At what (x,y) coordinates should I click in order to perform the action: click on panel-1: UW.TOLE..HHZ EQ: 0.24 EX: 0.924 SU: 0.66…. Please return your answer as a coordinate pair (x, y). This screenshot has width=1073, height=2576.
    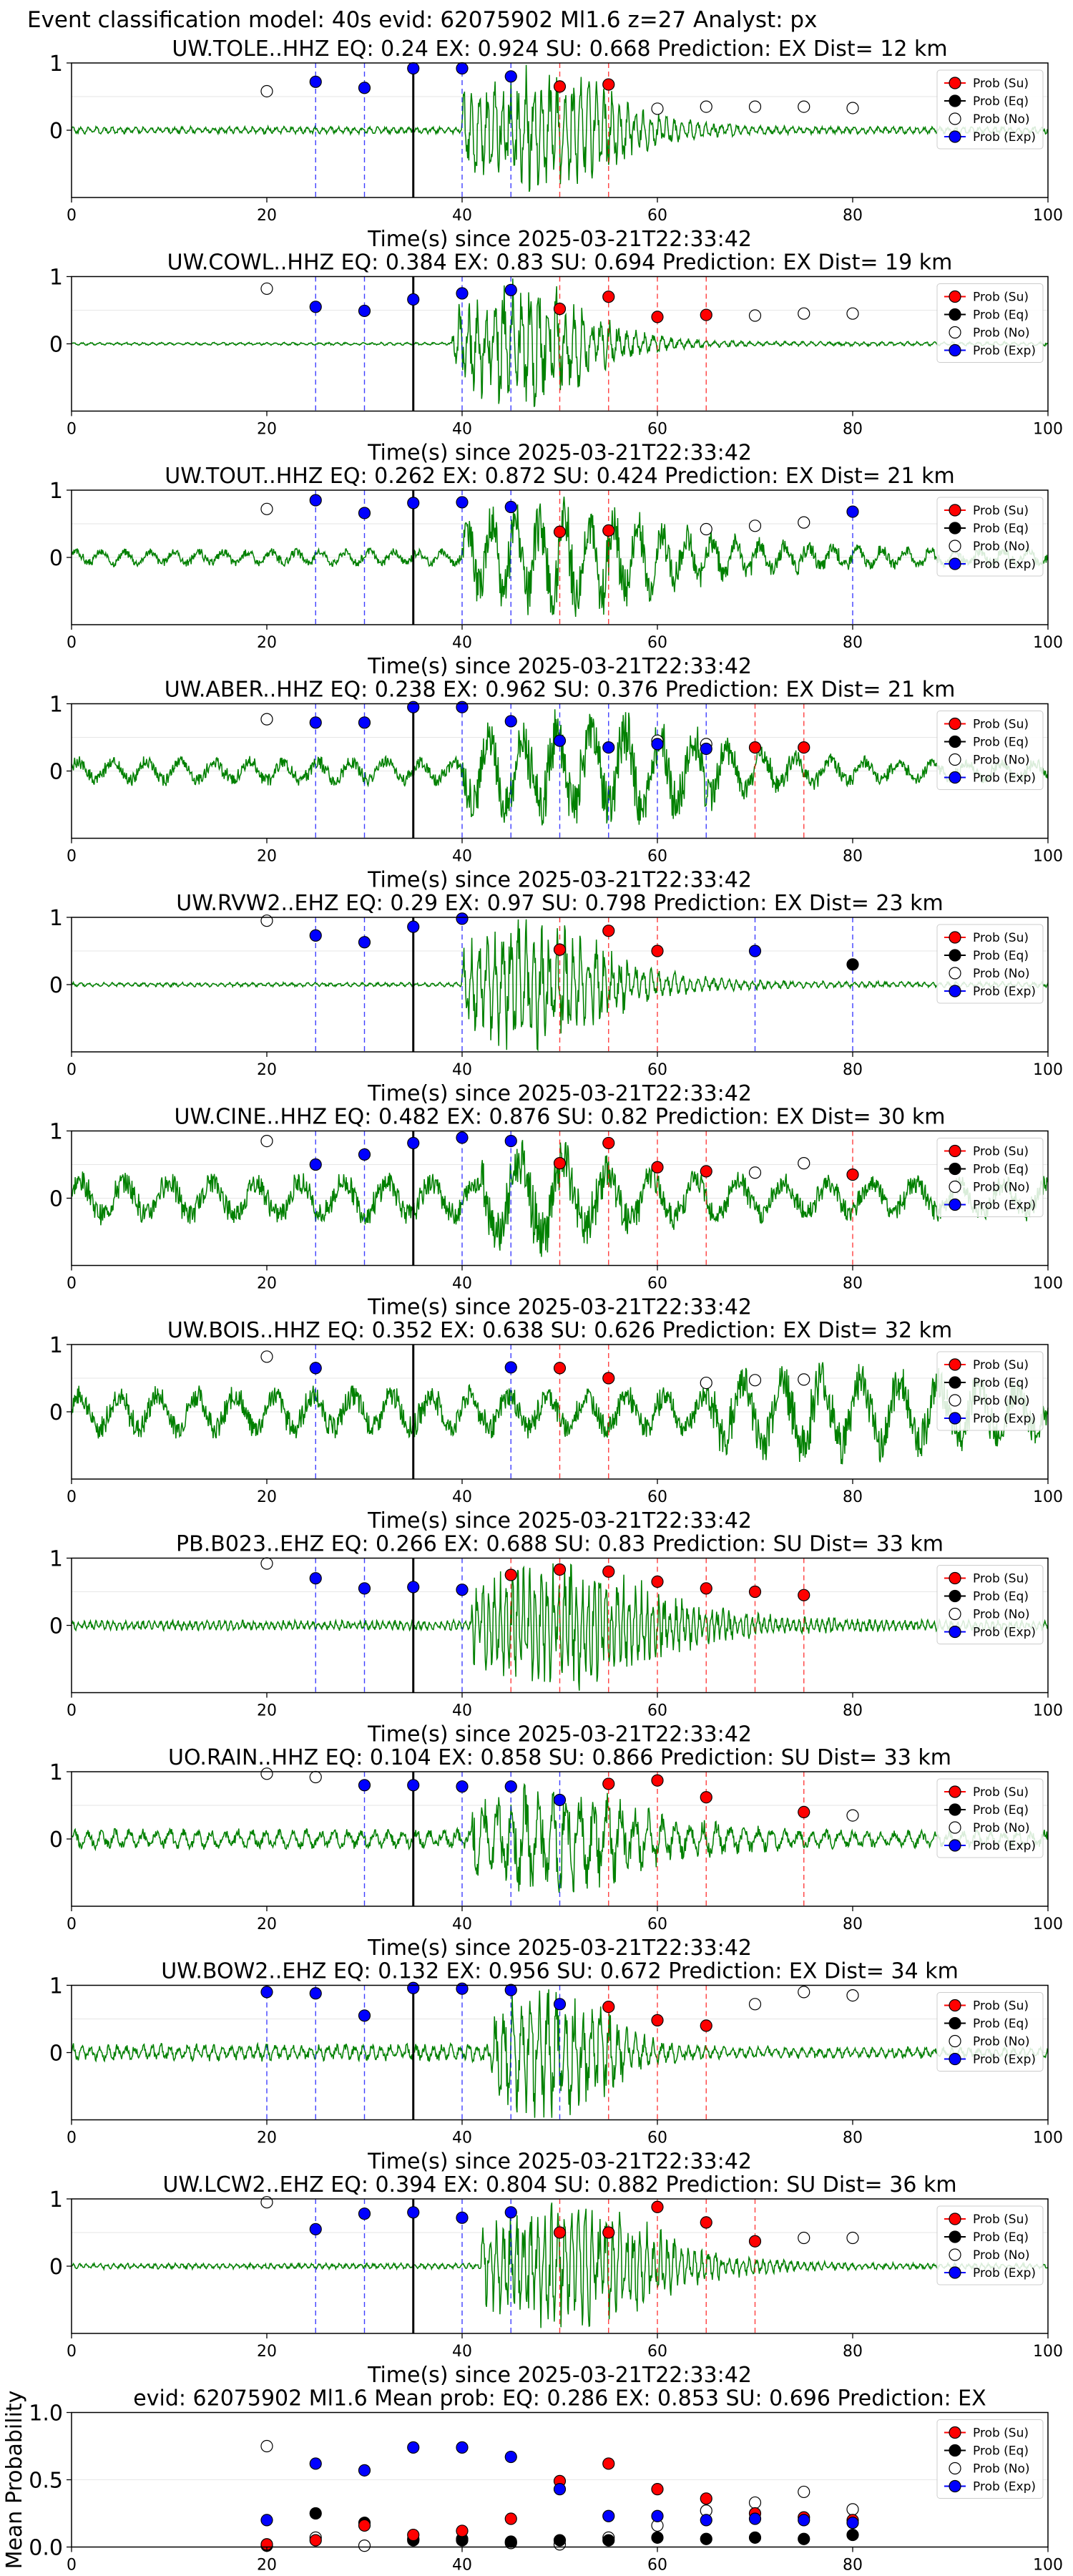
    Looking at the image, I should click on (556, 144).